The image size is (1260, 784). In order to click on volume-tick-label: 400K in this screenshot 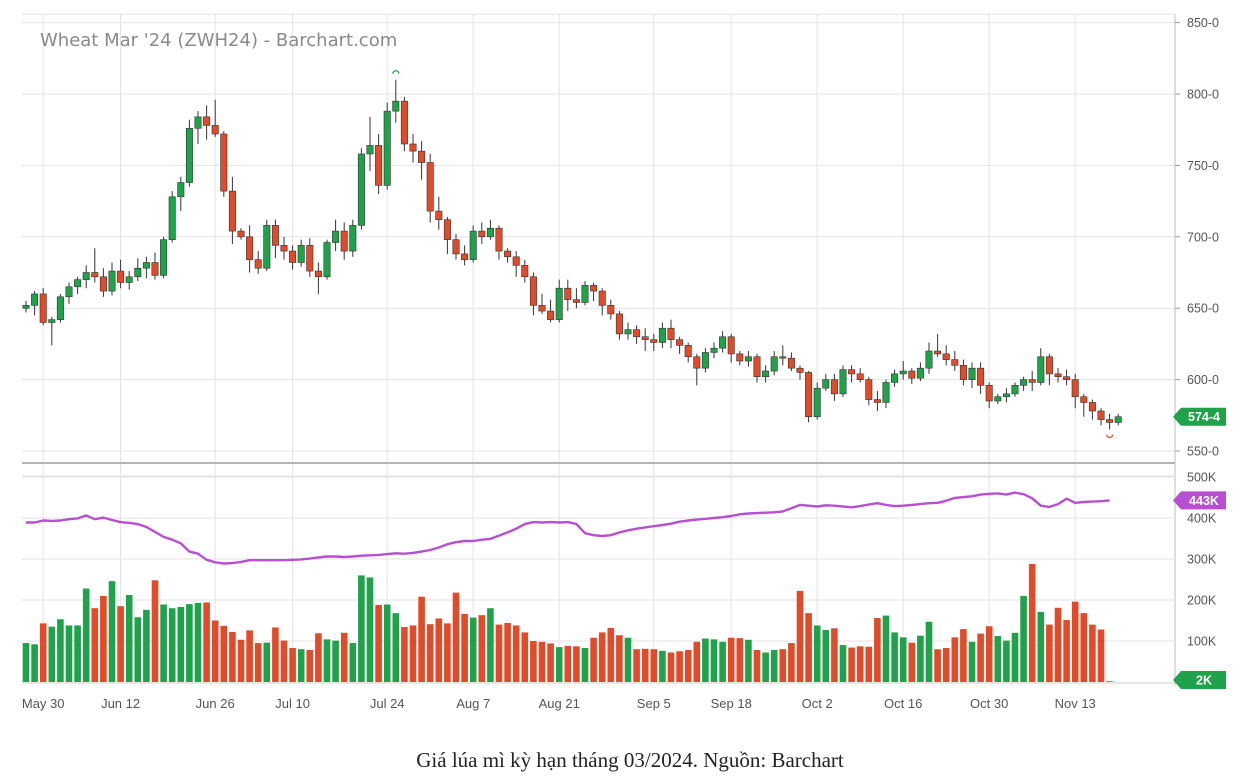, I will do `click(1202, 519)`.